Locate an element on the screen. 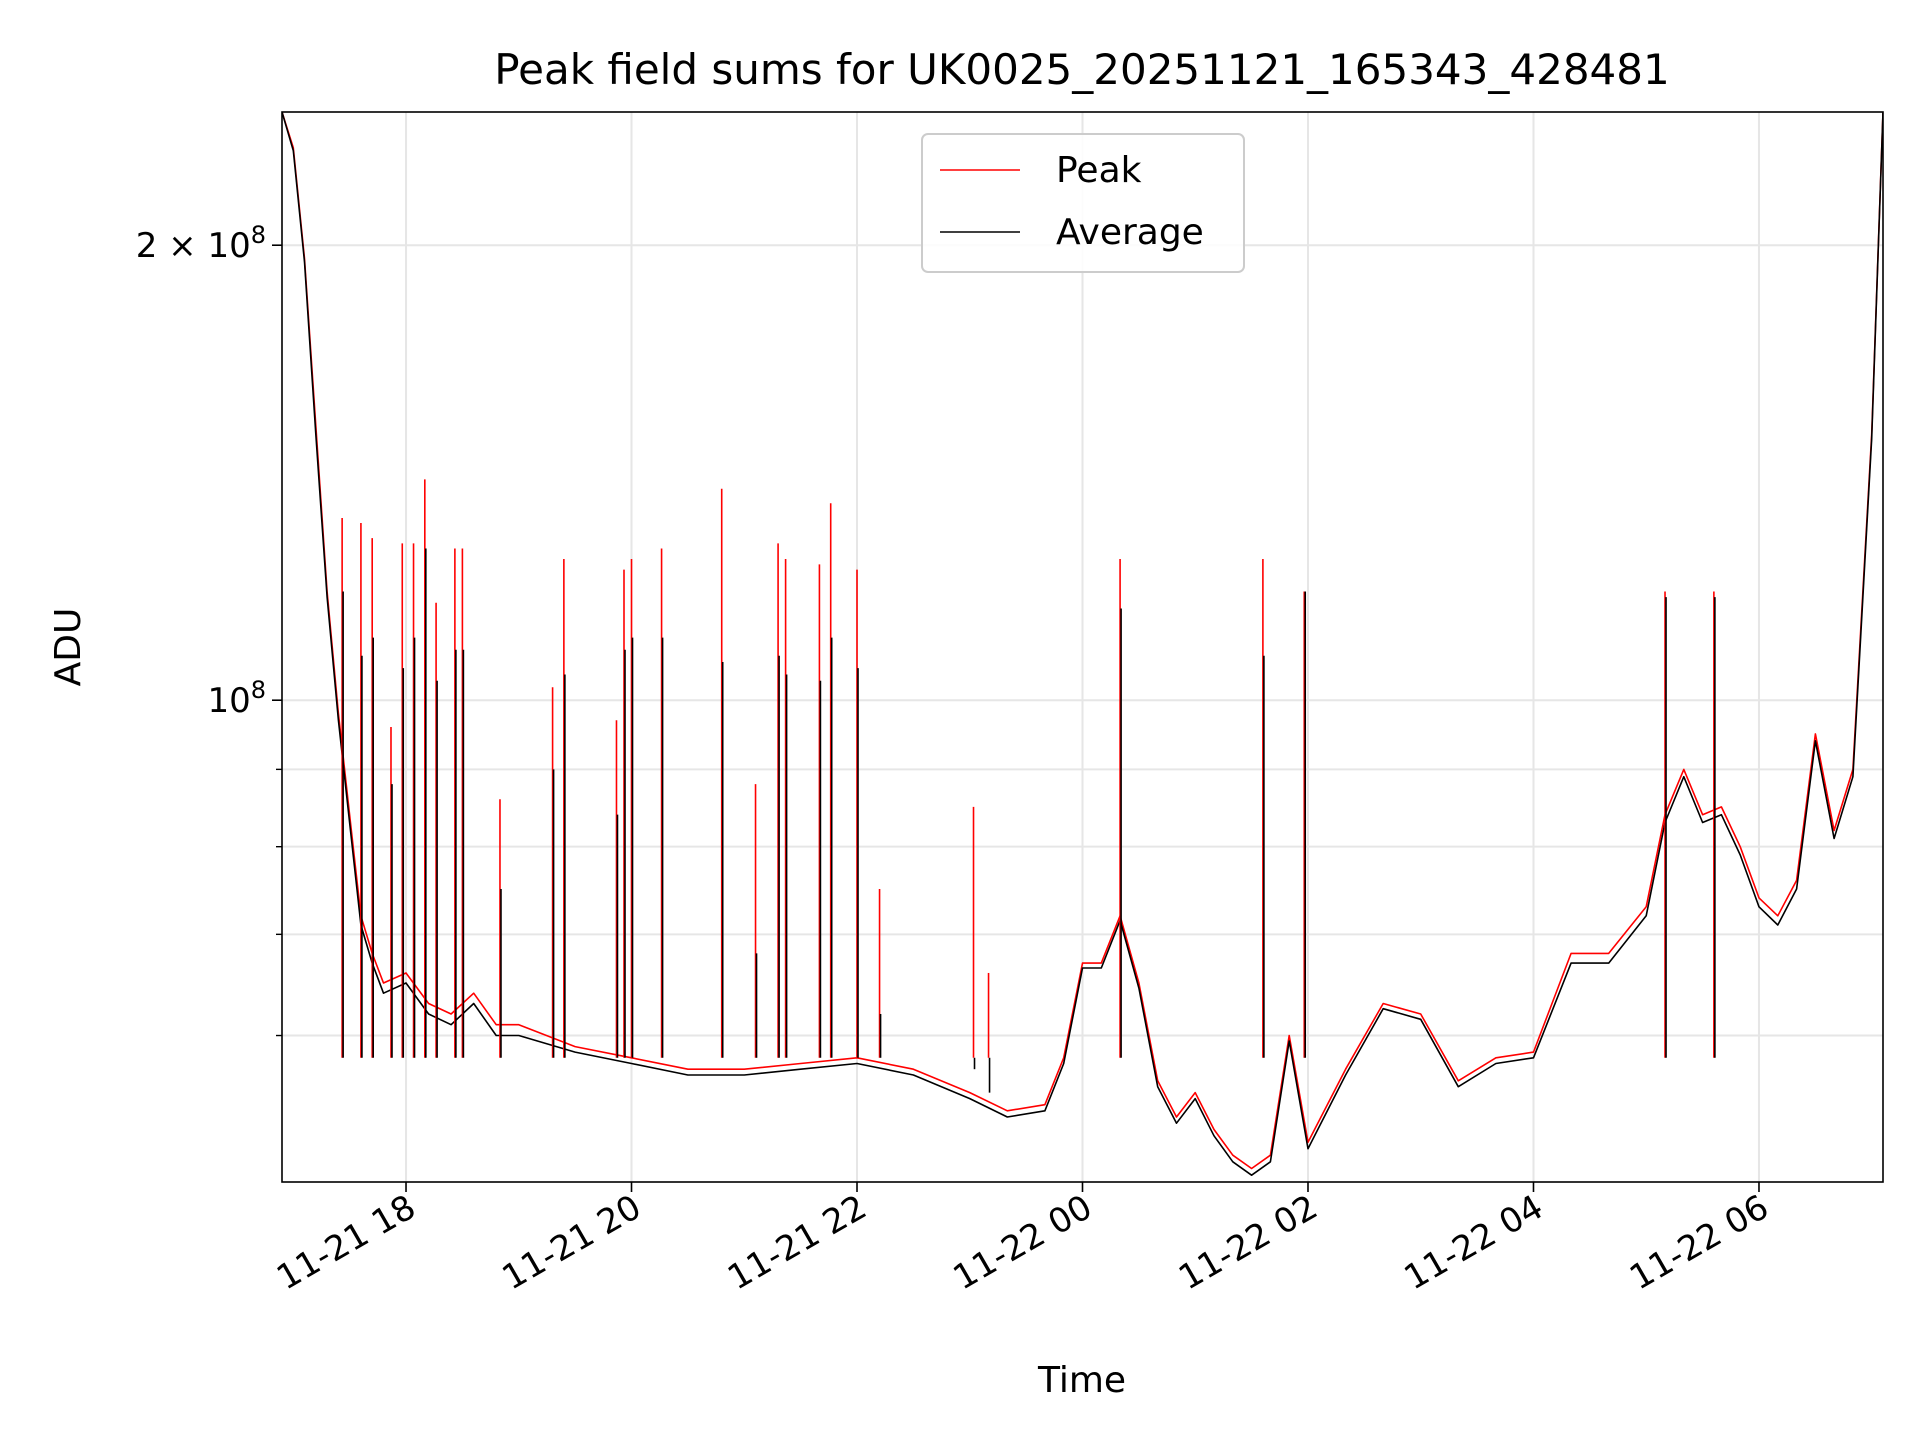  legend: Peak Average is located at coordinates (1083, 203).